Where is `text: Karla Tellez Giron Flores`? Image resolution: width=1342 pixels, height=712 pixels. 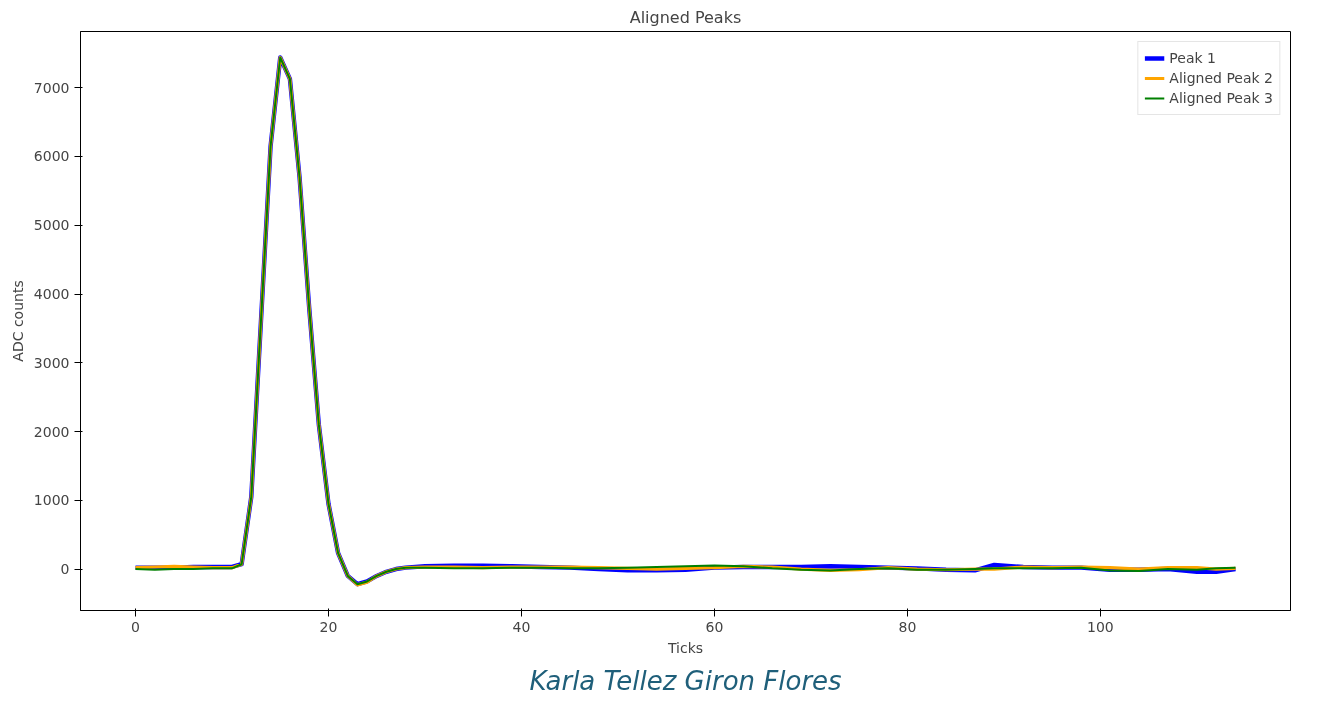
text: Karla Tellez Giron Flores is located at coordinates (685, 680).